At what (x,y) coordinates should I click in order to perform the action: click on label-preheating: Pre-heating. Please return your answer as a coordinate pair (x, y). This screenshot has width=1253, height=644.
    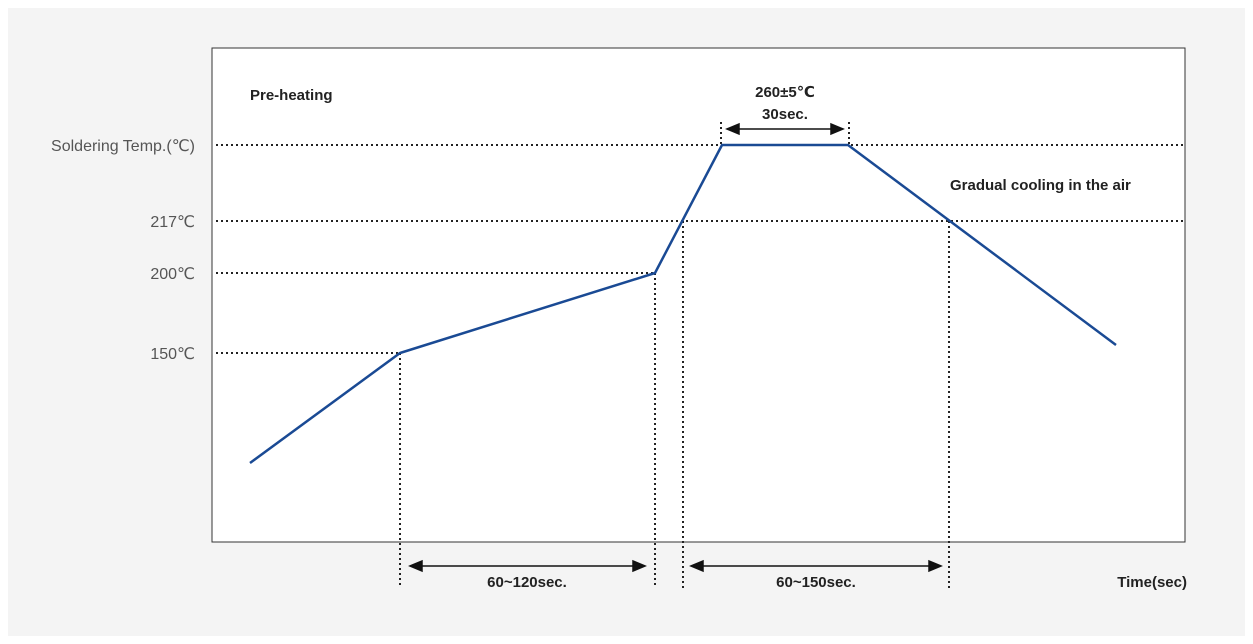
    Looking at the image, I should click on (291, 95).